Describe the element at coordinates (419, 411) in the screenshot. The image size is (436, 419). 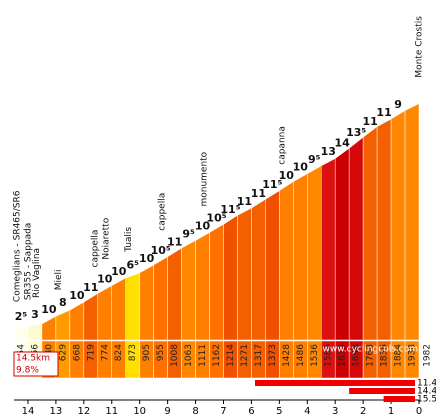
I see `x-tick-label: 0` at that location.